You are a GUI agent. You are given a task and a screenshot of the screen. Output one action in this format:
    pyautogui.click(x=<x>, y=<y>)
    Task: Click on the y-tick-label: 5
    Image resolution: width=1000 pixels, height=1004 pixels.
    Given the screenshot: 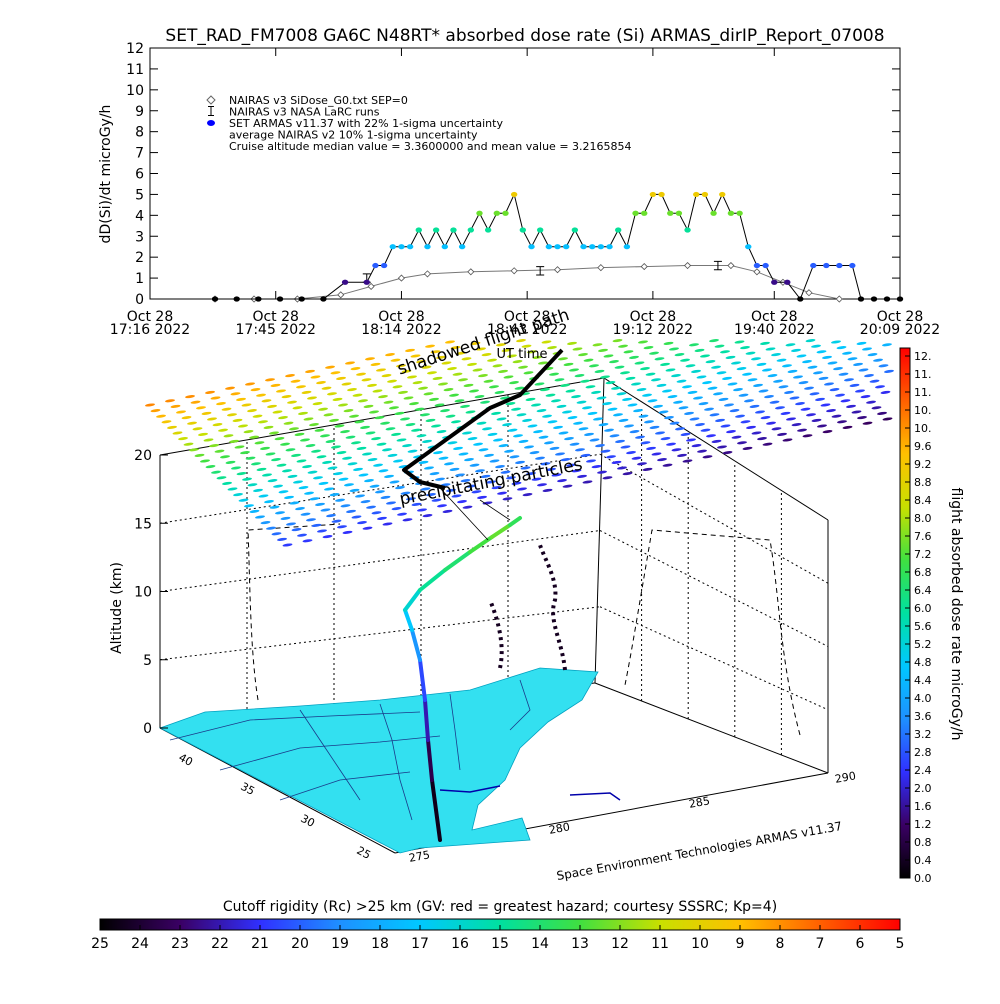 What is the action you would take?
    pyautogui.click(x=139, y=195)
    